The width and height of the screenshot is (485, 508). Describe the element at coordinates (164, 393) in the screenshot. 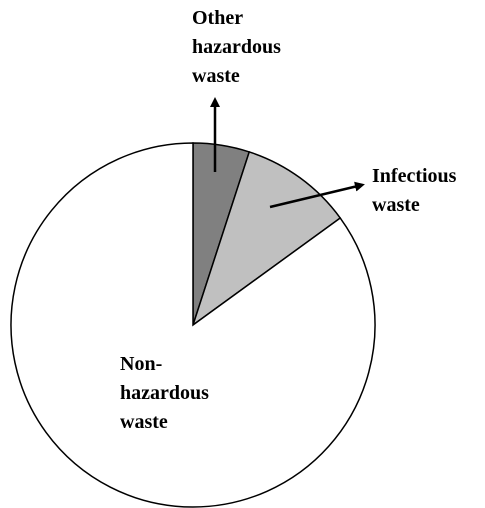

I see `slice-label: Non-hazardous waste` at that location.